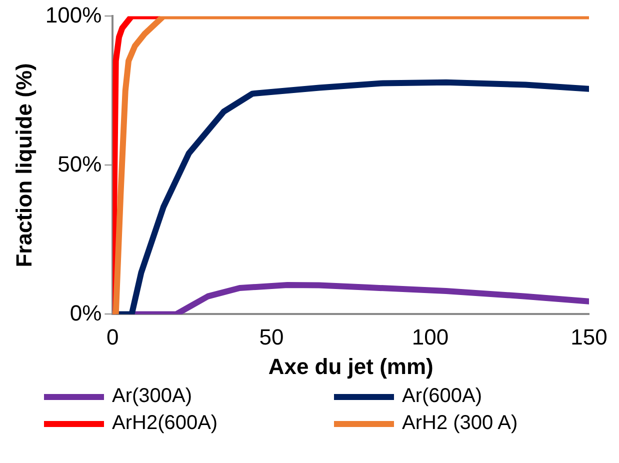  Describe the element at coordinates (351, 366) in the screenshot. I see `x-axis-title: Axe du jet (mm)` at that location.